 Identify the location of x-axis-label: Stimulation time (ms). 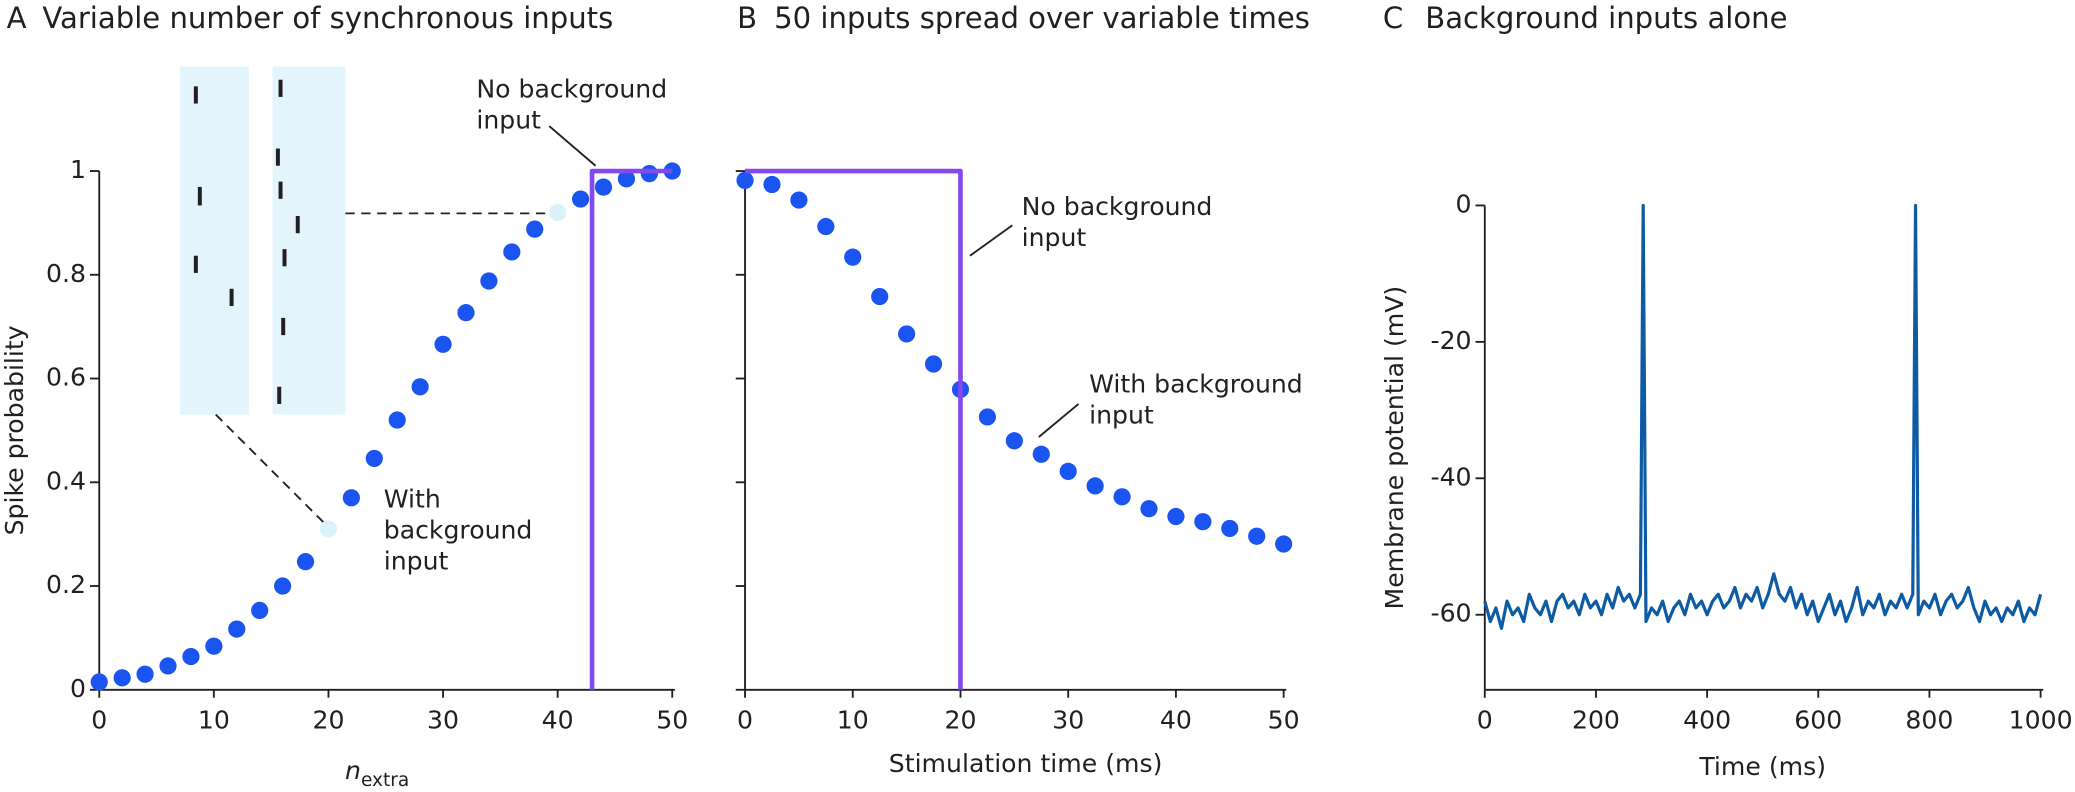
(1026, 763).